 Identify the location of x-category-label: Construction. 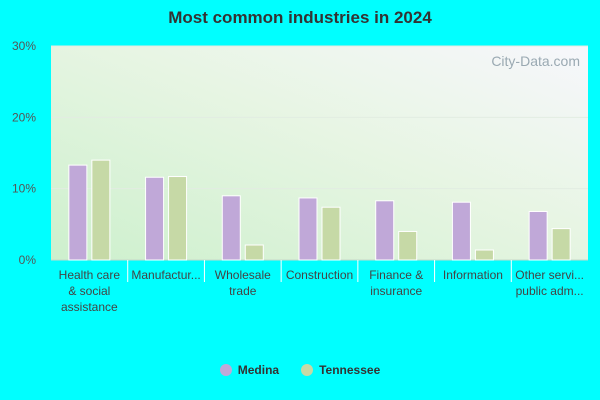
(319, 275).